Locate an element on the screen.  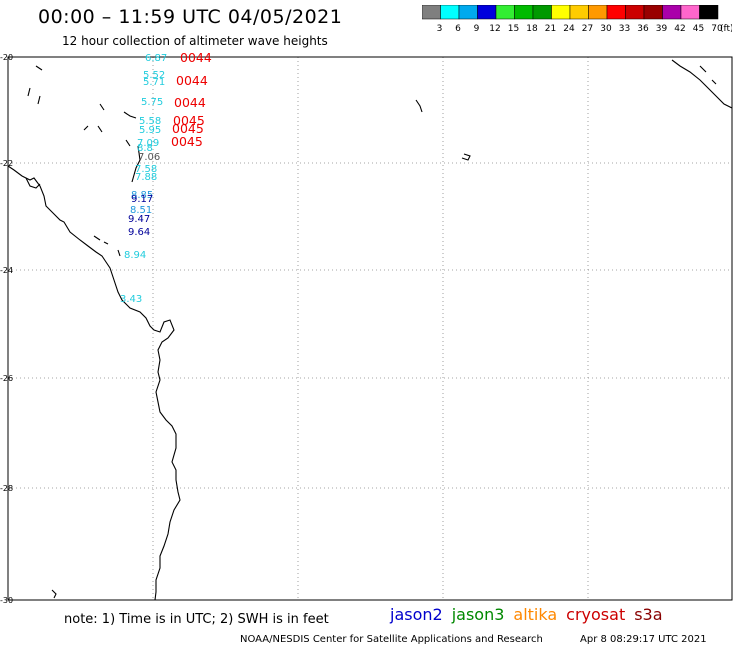
satellite-altika: altika is located at coordinates (535, 614).